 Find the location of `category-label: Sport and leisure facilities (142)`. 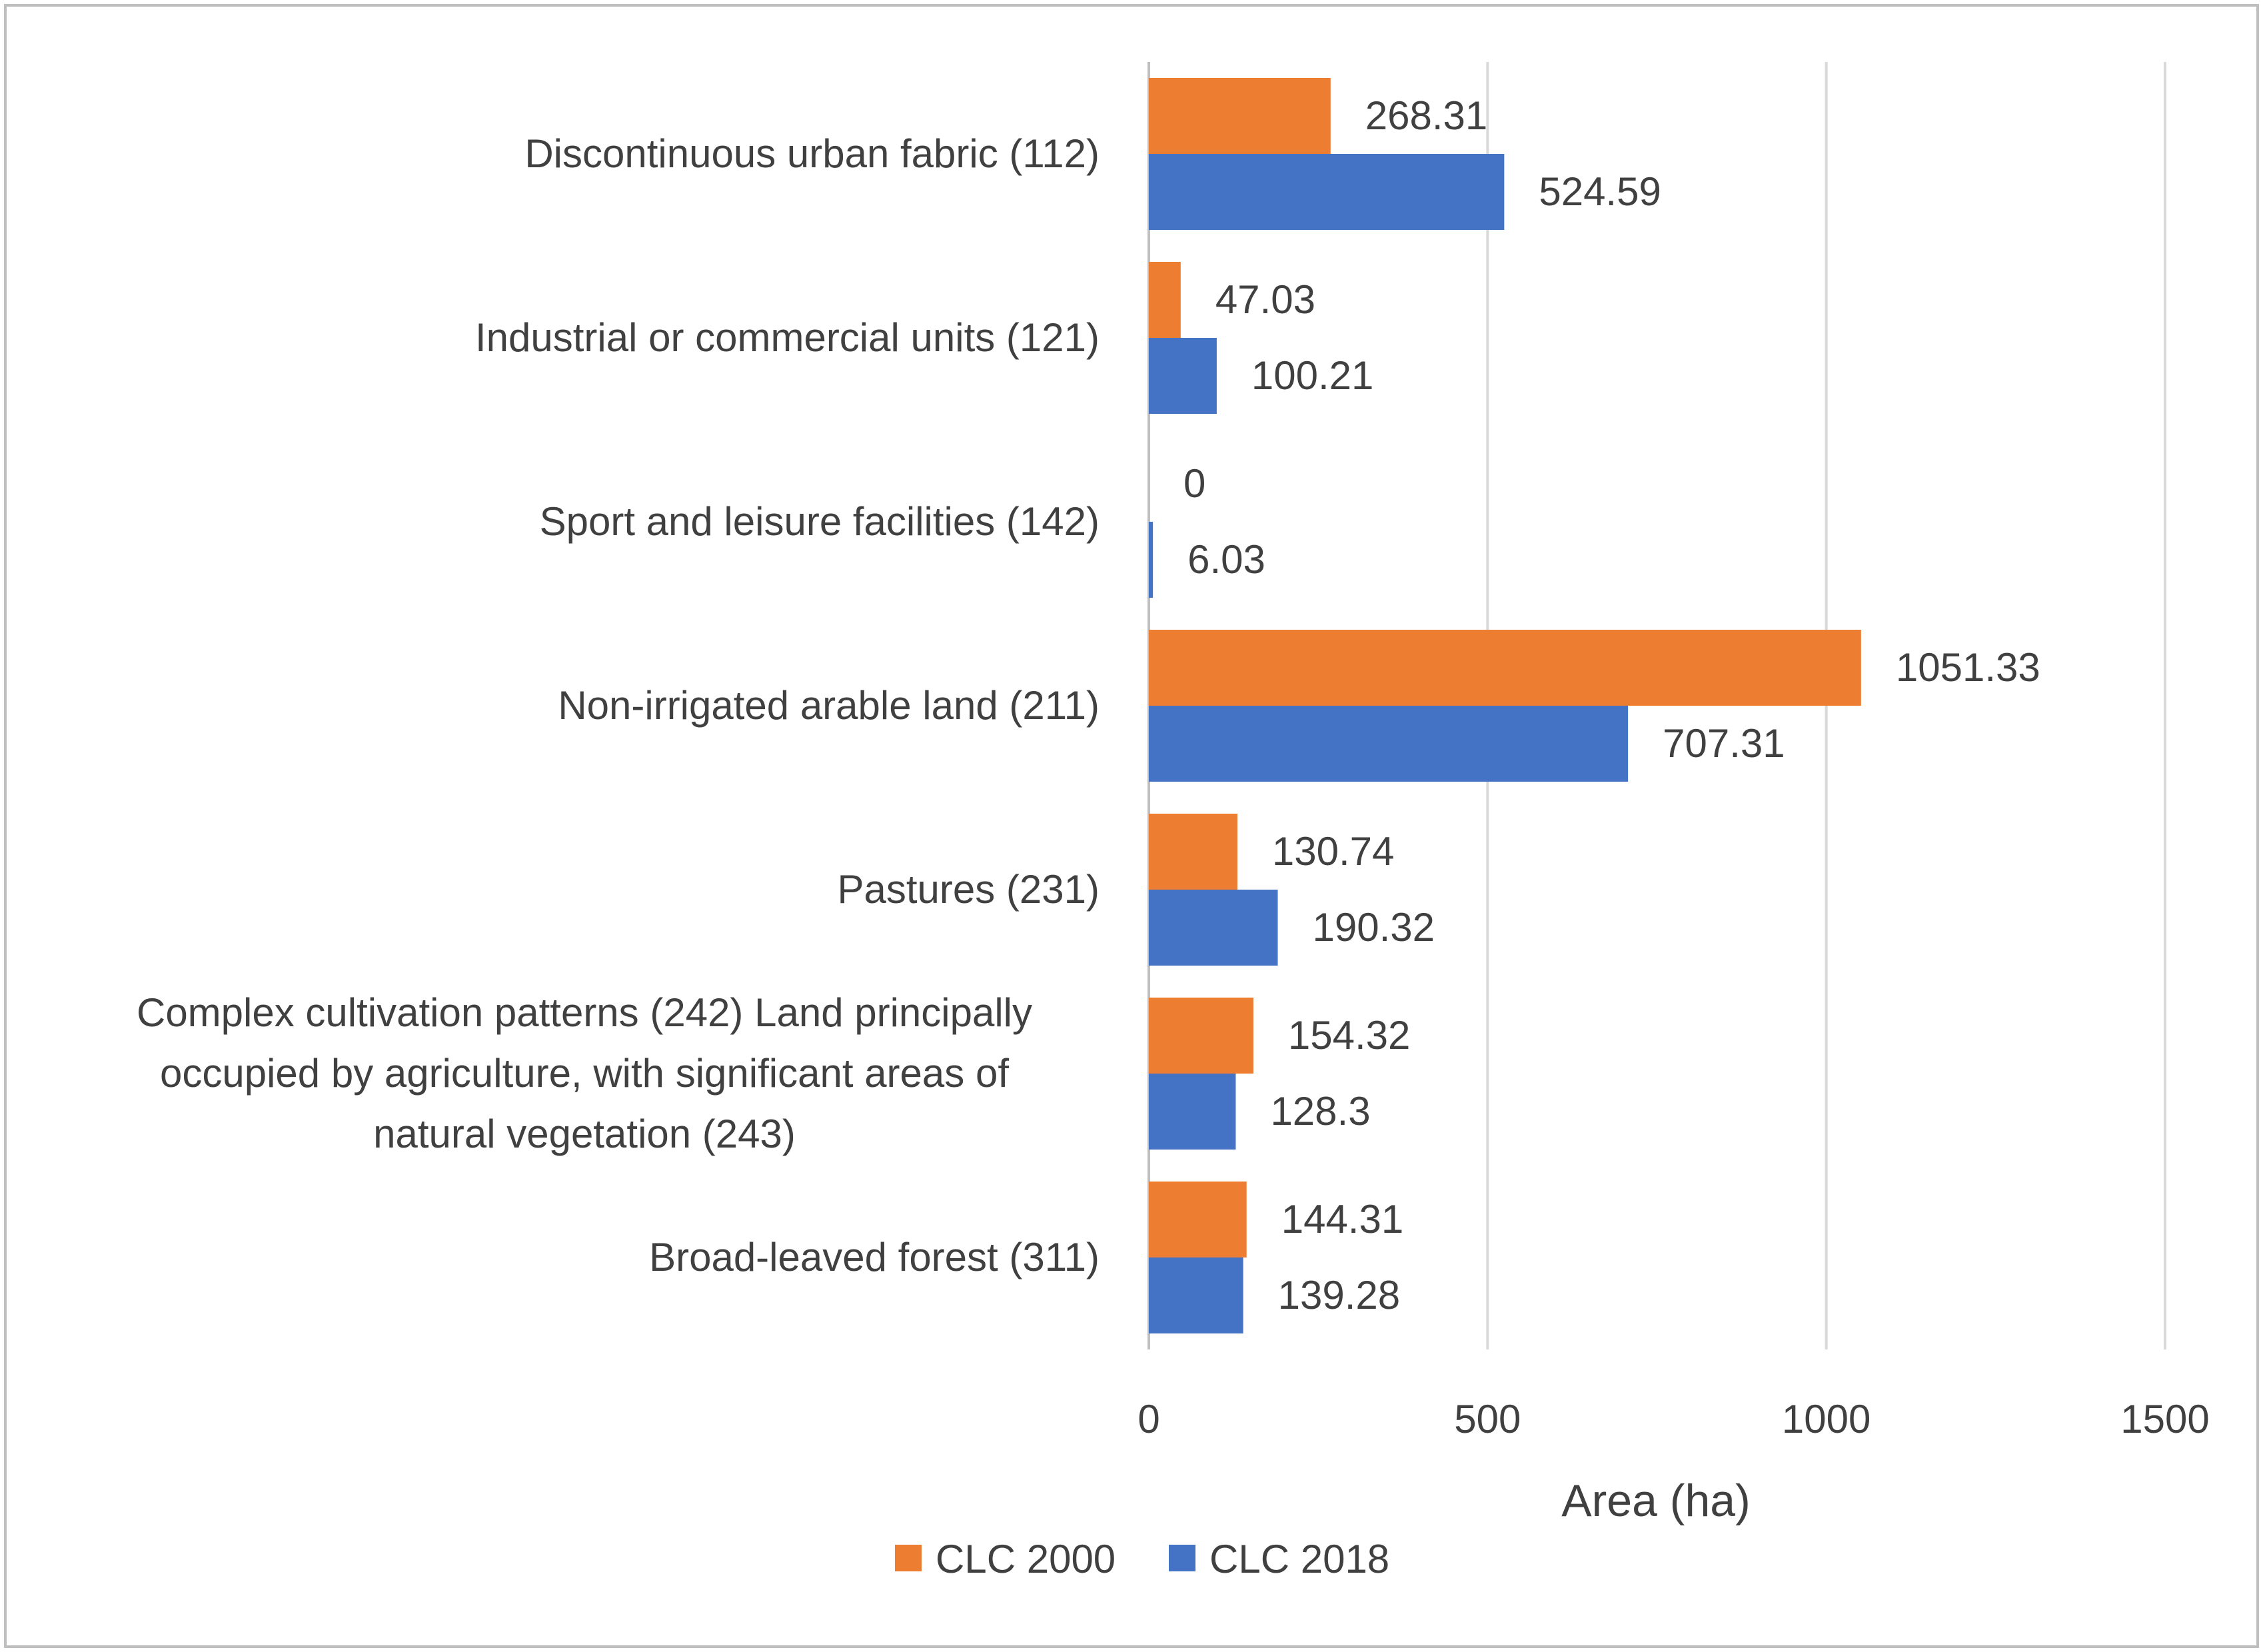

category-label: Sport and leisure facilities (142) is located at coordinates (820, 521).